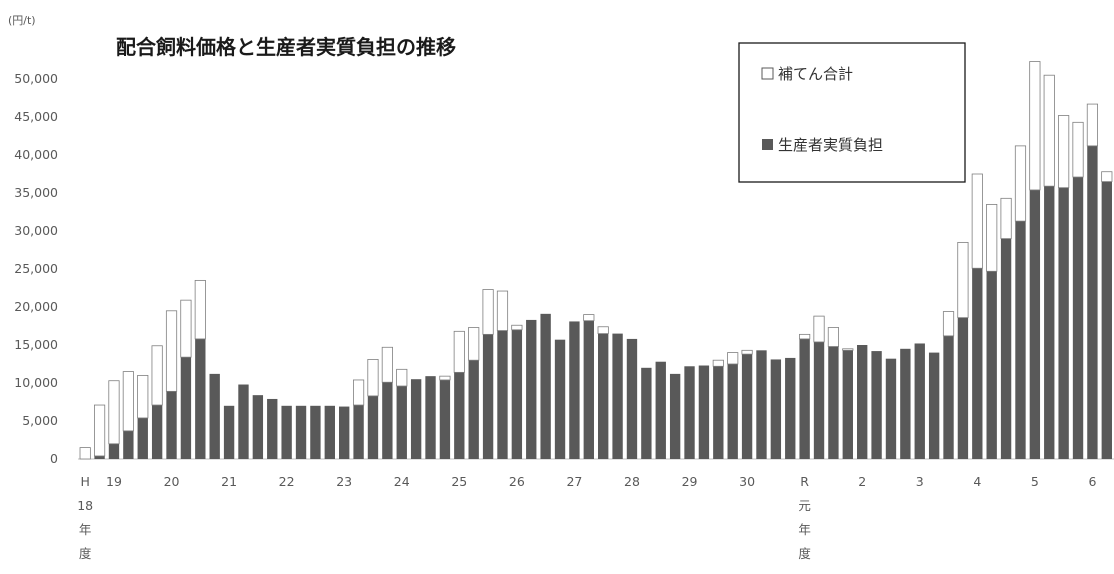 The height and width of the screenshot is (574, 1114). I want to click on legend-label-burden: 生産者実質負担, so click(830, 145).